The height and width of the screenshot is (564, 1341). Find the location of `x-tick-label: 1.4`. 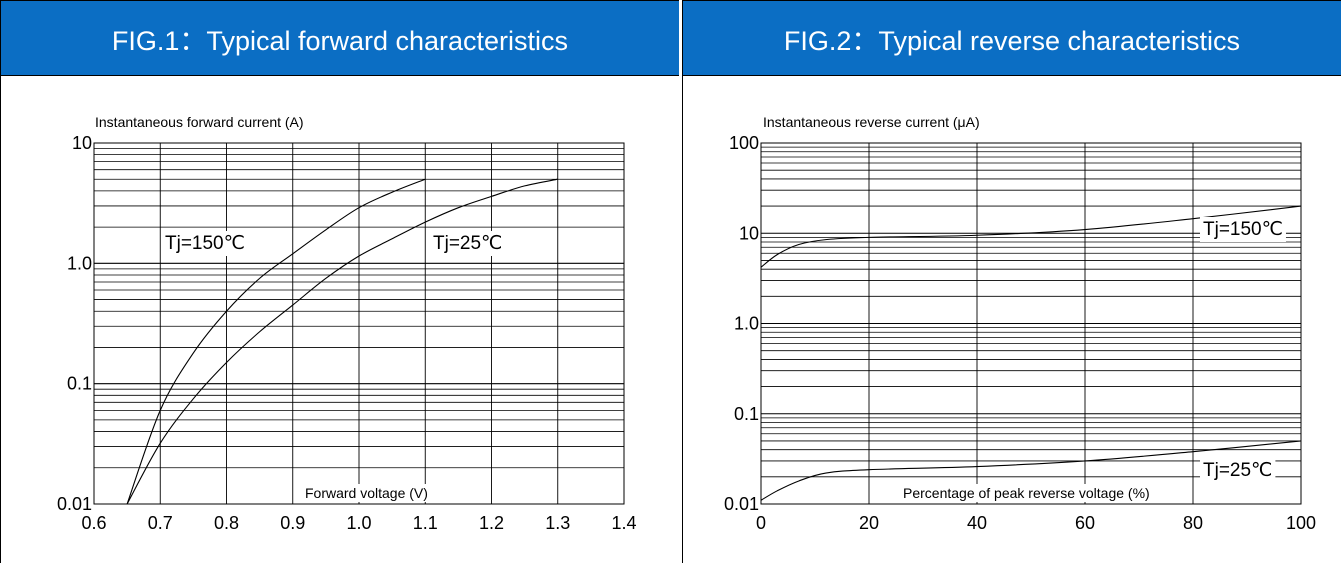

x-tick-label: 1.4 is located at coordinates (623, 523).